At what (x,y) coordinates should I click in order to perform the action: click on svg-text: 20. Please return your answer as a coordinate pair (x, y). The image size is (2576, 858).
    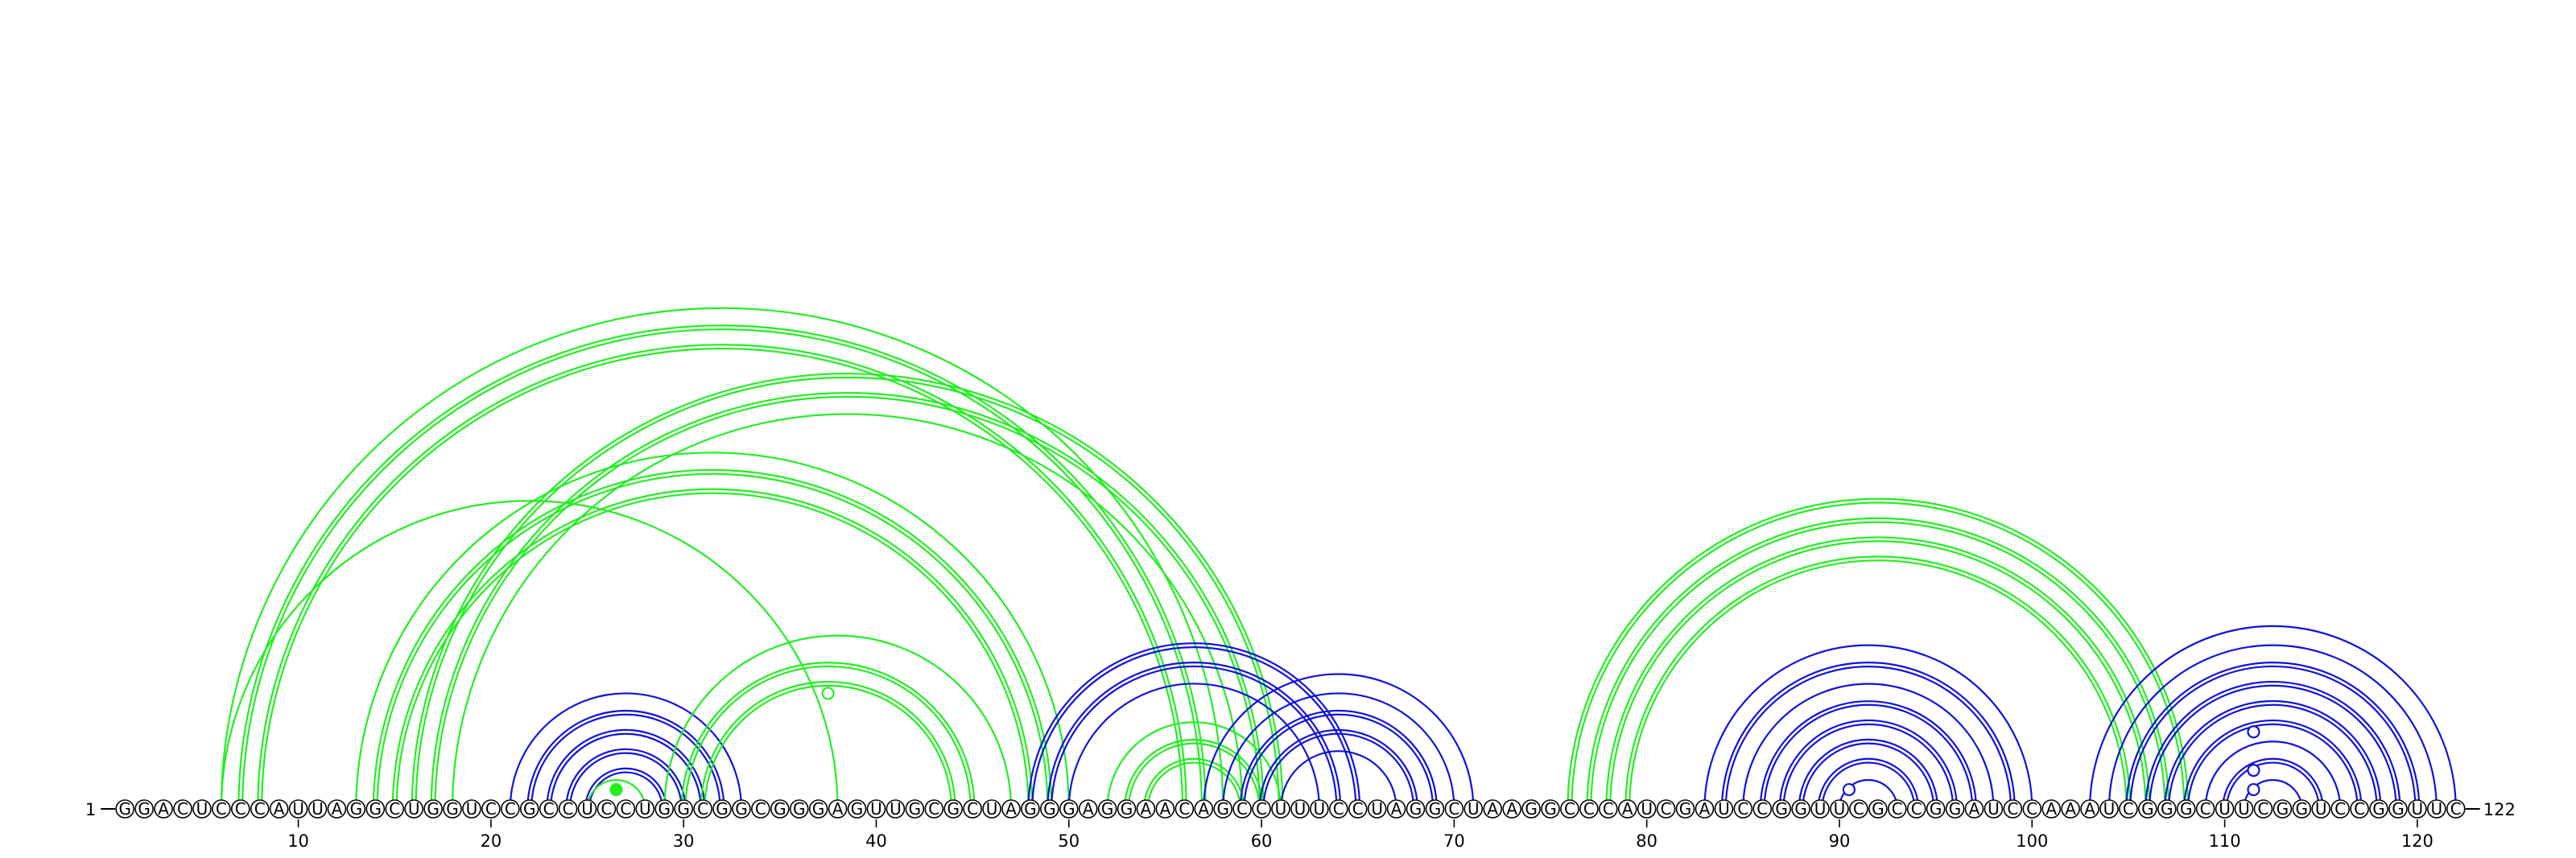
    Looking at the image, I should click on (491, 841).